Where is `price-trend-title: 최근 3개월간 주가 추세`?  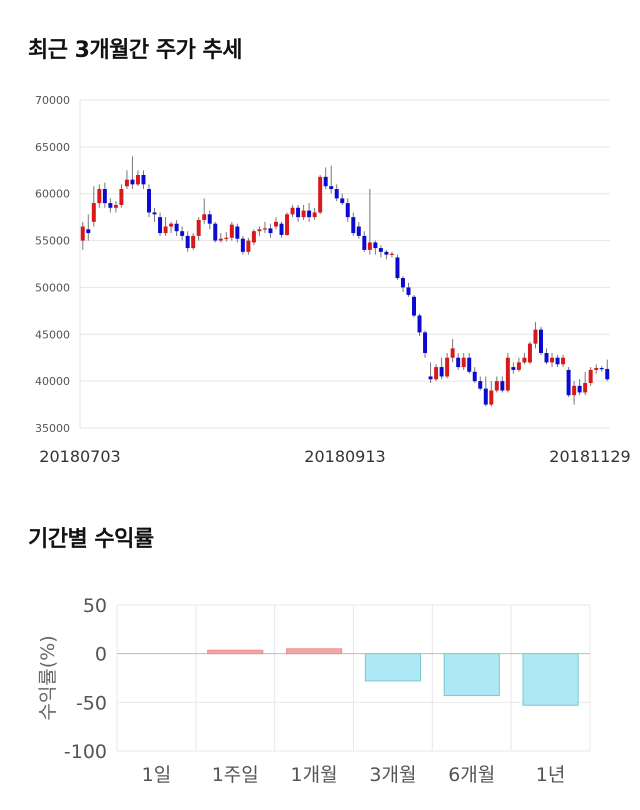
price-trend-title: 최근 3개월간 주가 추세 is located at coordinates (135, 50).